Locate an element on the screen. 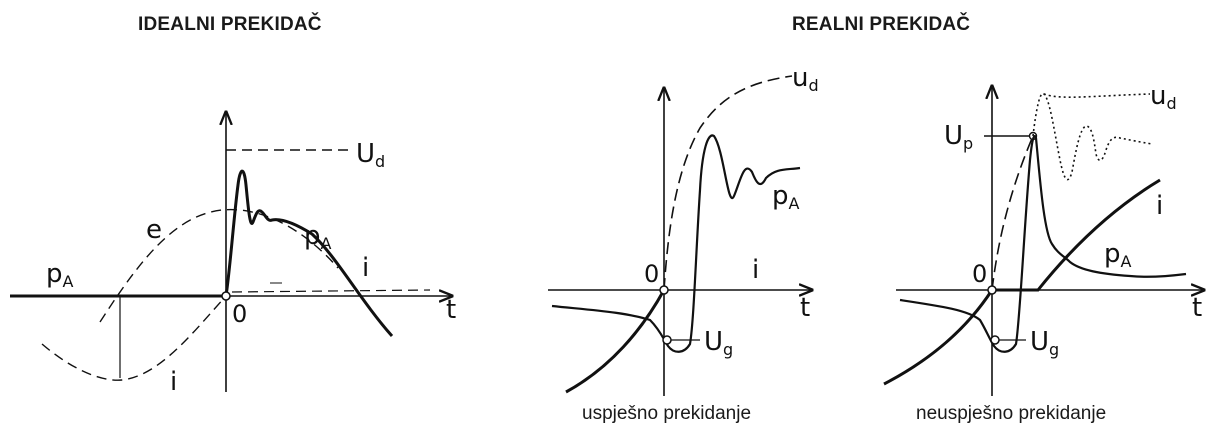  ideal-pa-curve is located at coordinates (309, 253).